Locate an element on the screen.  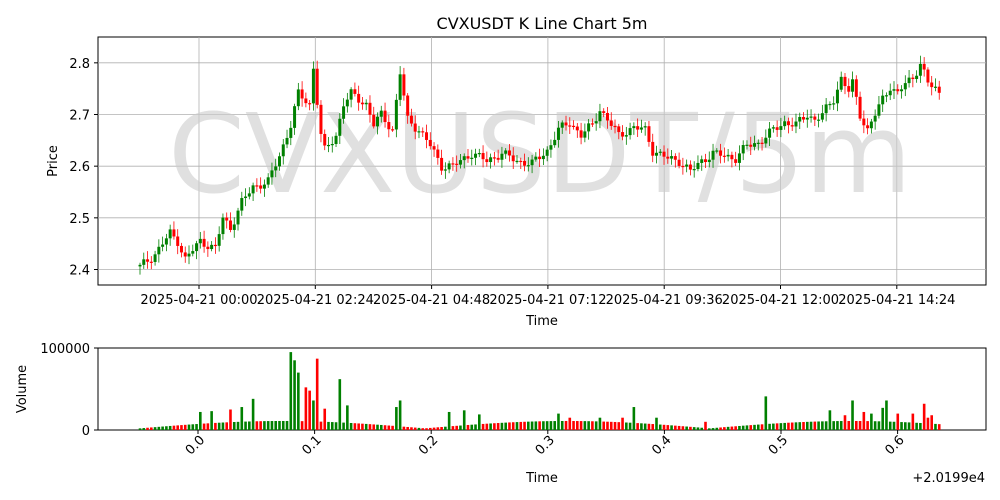
volume-y-tick-label: 100000 is located at coordinates (65, 349).